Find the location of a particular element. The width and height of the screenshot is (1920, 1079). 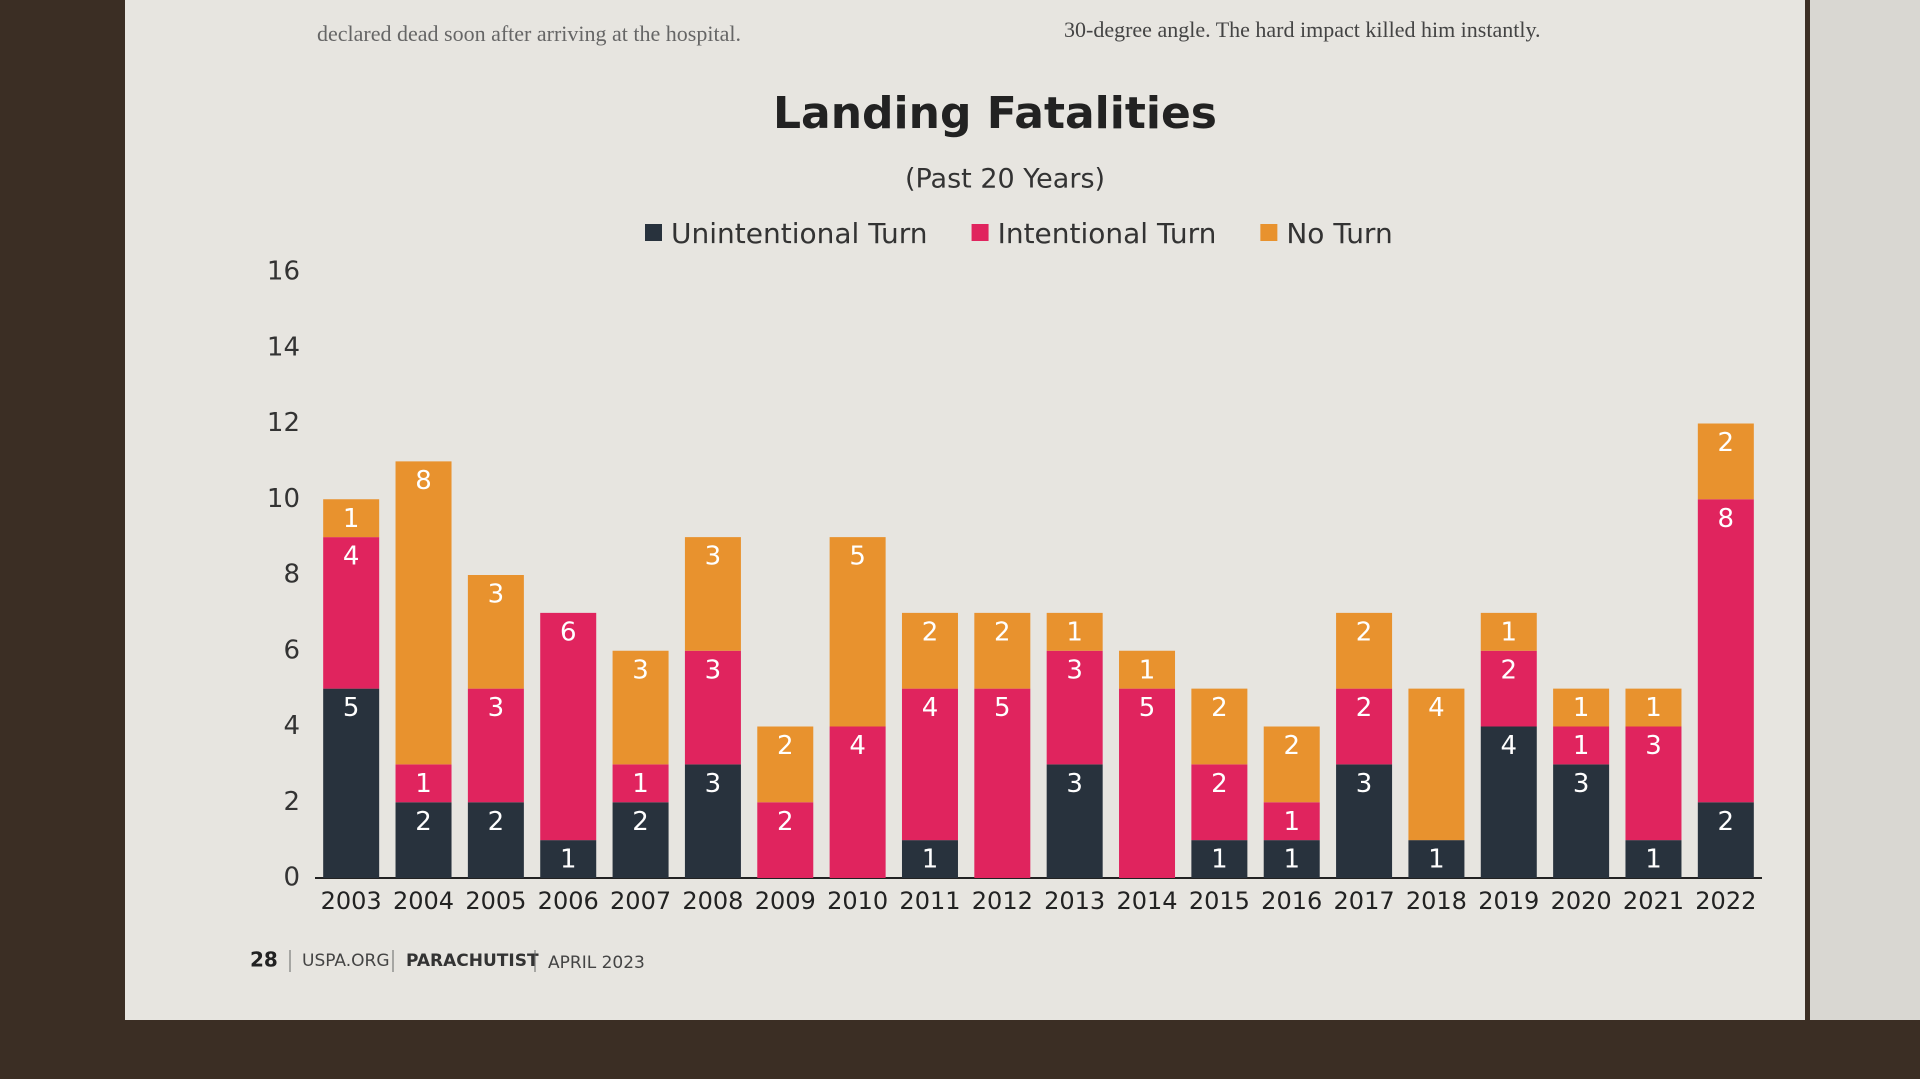

legend-label: No Turn is located at coordinates (1339, 233).